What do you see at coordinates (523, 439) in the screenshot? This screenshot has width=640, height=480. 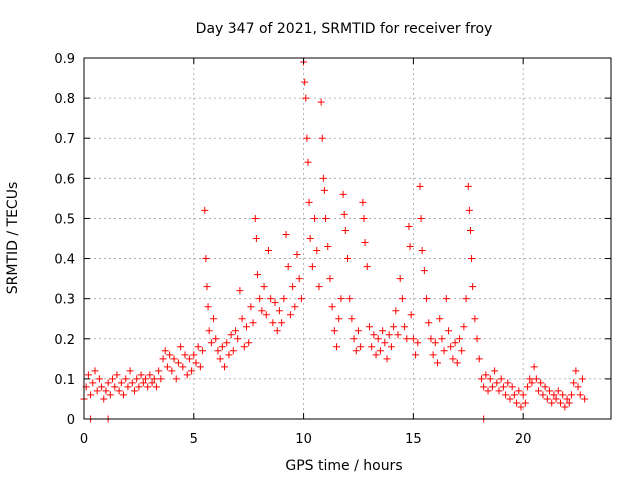 I see `x-tick-label: 20` at bounding box center [523, 439].